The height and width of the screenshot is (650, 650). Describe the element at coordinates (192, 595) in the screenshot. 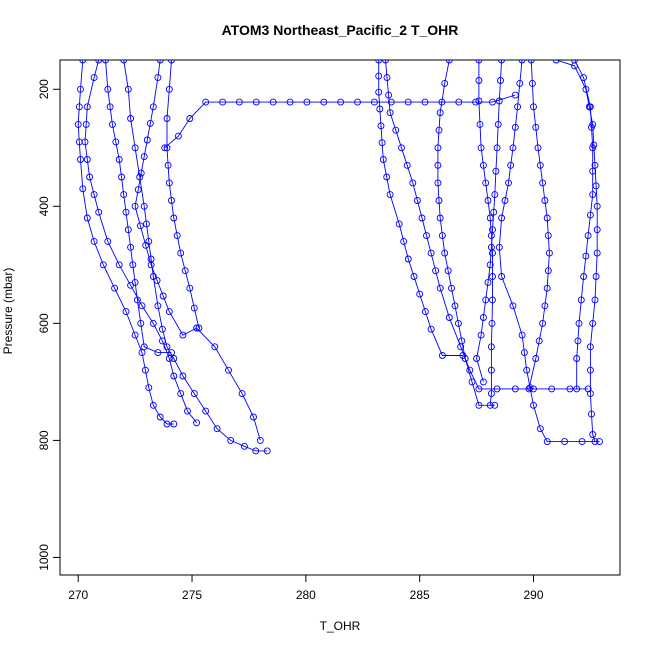

I see `x-tick-label: 275` at that location.